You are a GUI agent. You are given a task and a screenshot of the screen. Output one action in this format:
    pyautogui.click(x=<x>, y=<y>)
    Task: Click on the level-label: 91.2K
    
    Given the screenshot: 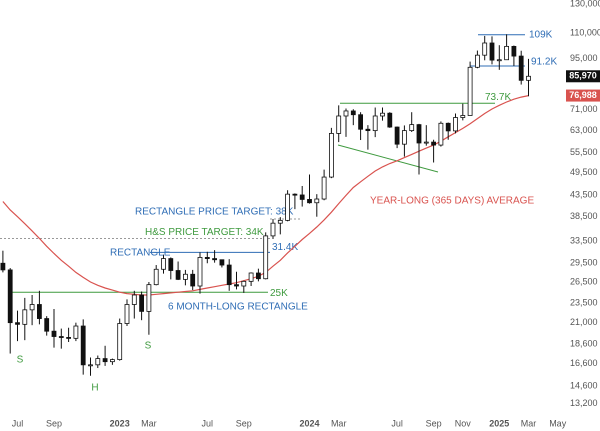 What is the action you would take?
    pyautogui.click(x=544, y=62)
    